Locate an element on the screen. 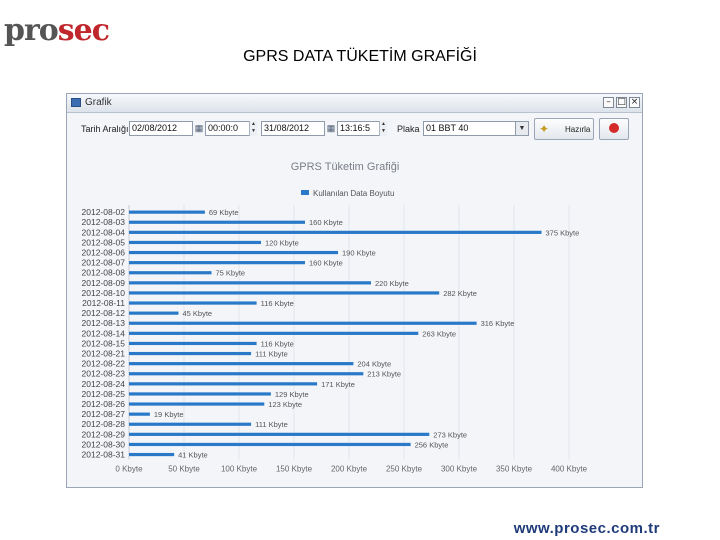 Image resolution: width=720 pixels, height=540 pixels. bar-value-label: 75 Kbyte is located at coordinates (231, 273).